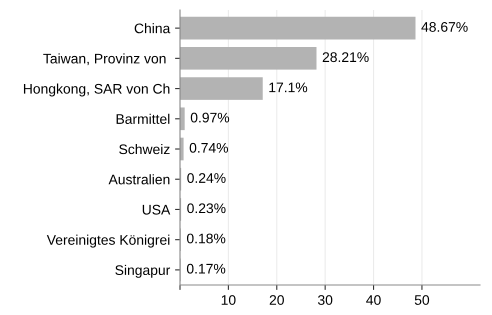 Image resolution: width=492 pixels, height=315 pixels. Describe the element at coordinates (156, 209) in the screenshot. I see `y-tick-label: USA` at that location.